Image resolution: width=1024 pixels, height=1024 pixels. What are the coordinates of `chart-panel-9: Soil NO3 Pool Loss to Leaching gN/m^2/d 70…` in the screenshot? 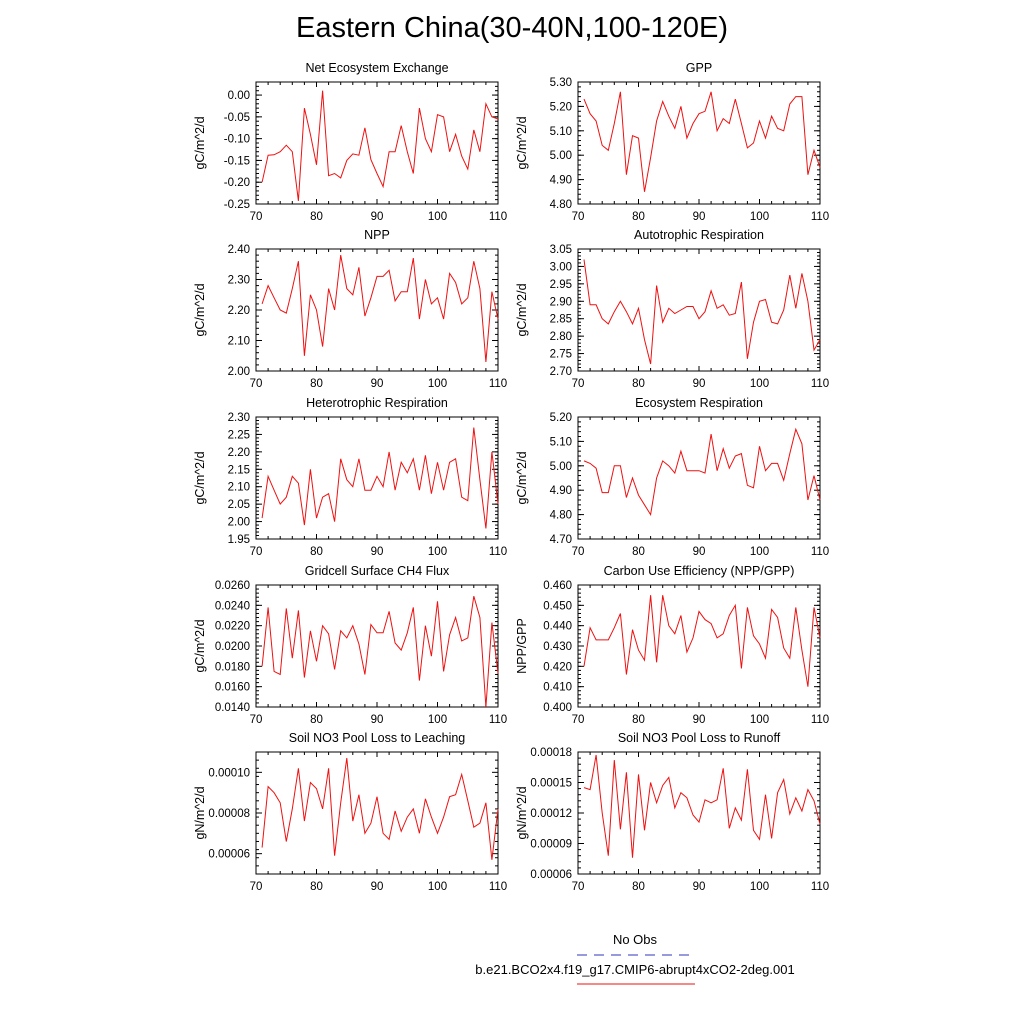 It's located at (350, 812).